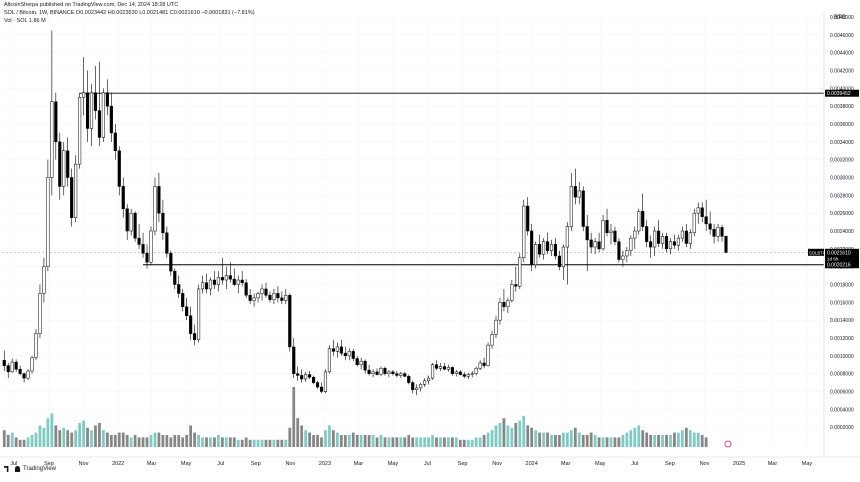 This screenshot has height=482, width=860. What do you see at coordinates (839, 253) in the screenshot?
I see `last-price-label: 0.0021610` at bounding box center [839, 253].